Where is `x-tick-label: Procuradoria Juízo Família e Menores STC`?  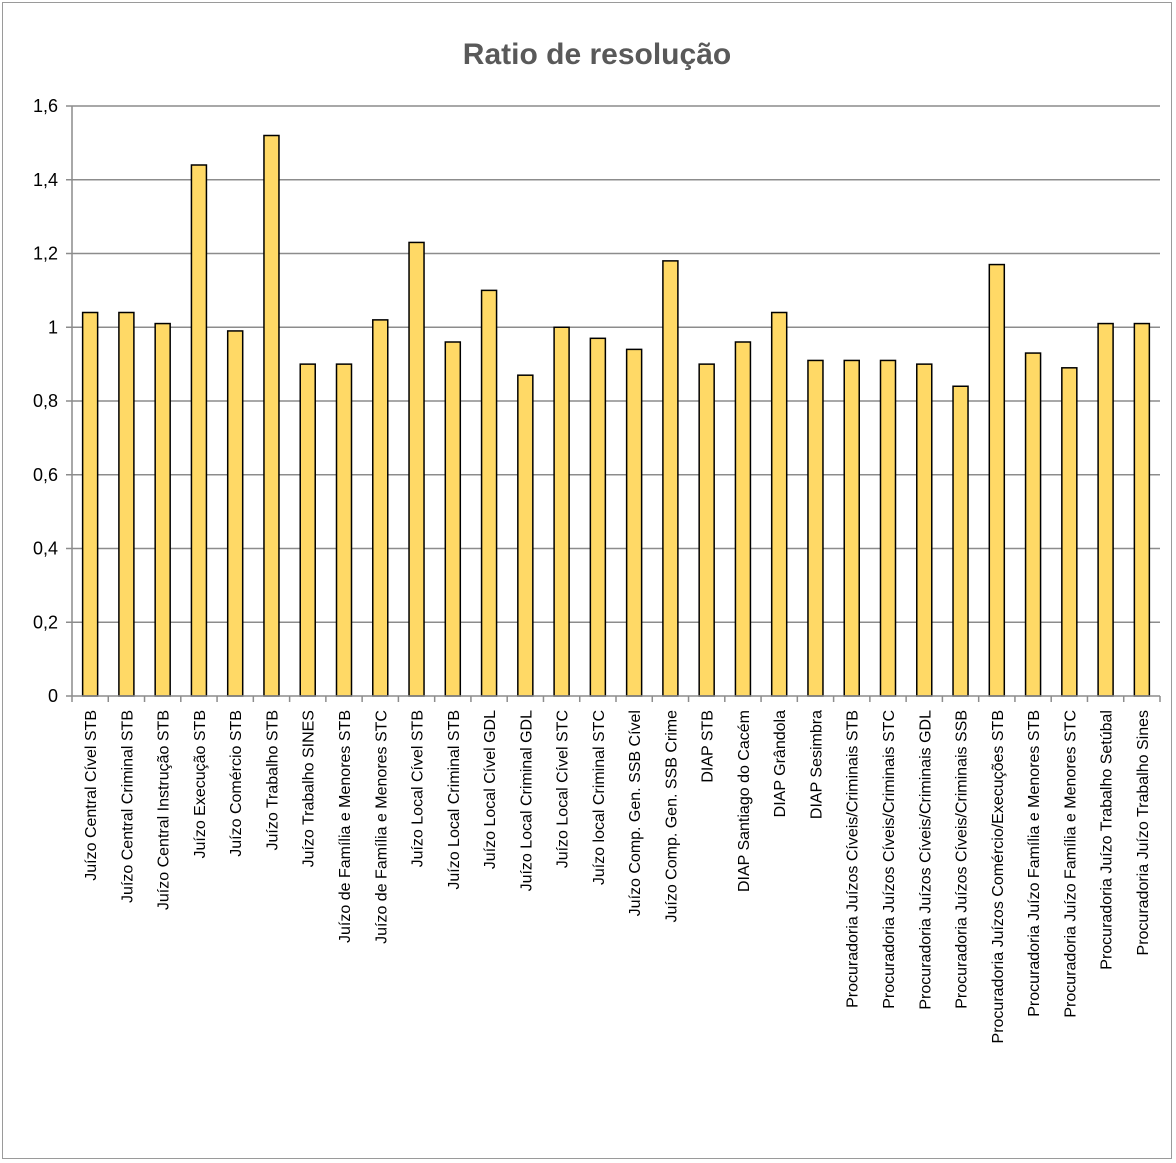 x-tick-label: Procuradoria Juízo Família e Menores STC is located at coordinates (1070, 864).